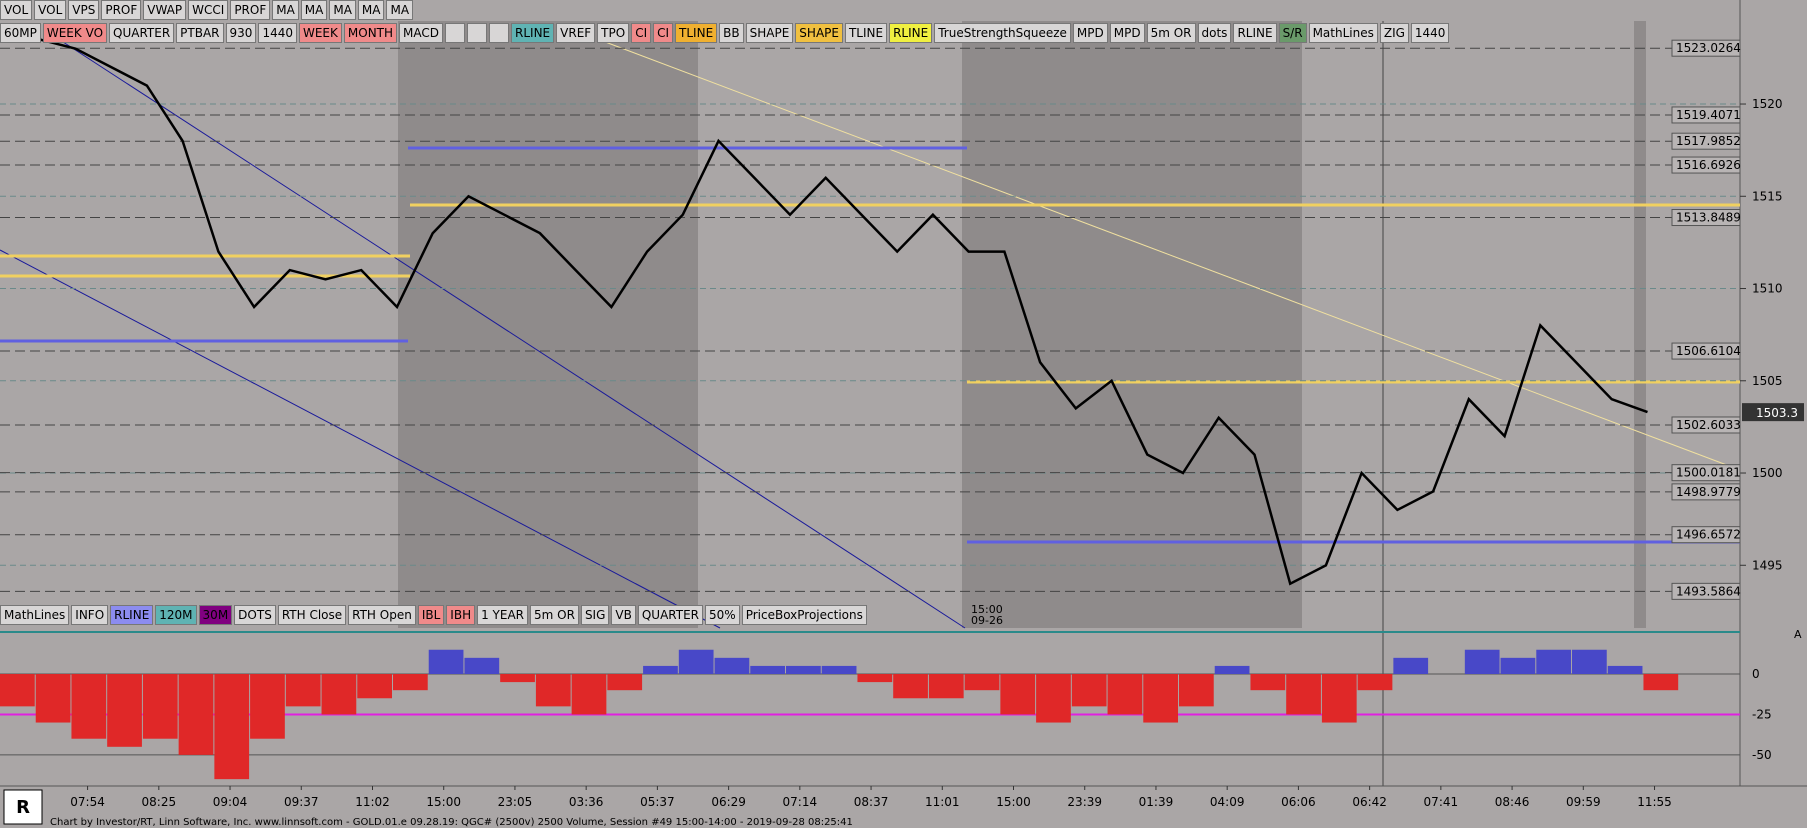 The image size is (1807, 828). I want to click on toolbar-button: TPO, so click(613, 33).